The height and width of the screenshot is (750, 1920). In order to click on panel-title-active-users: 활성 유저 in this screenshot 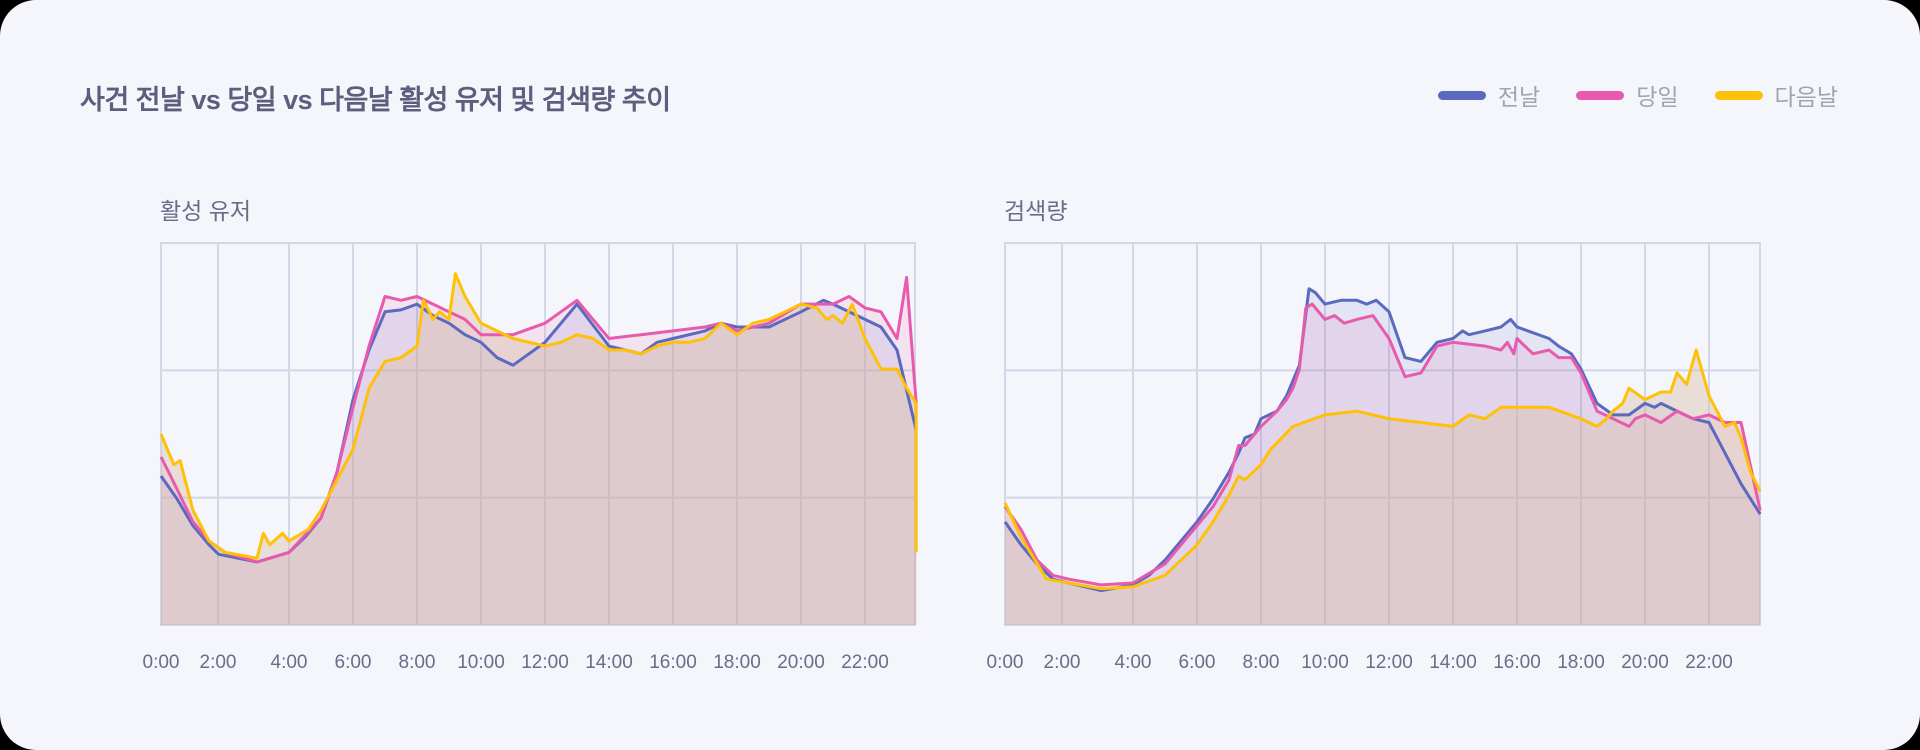, I will do `click(206, 211)`.